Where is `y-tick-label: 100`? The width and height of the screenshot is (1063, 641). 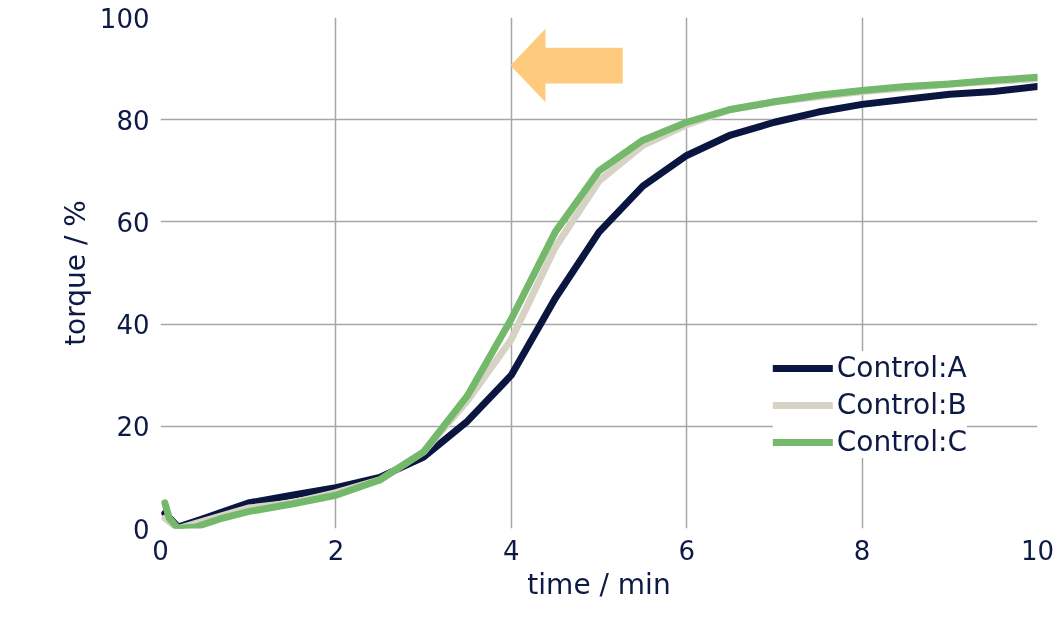 y-tick-label: 100 is located at coordinates (124, 18).